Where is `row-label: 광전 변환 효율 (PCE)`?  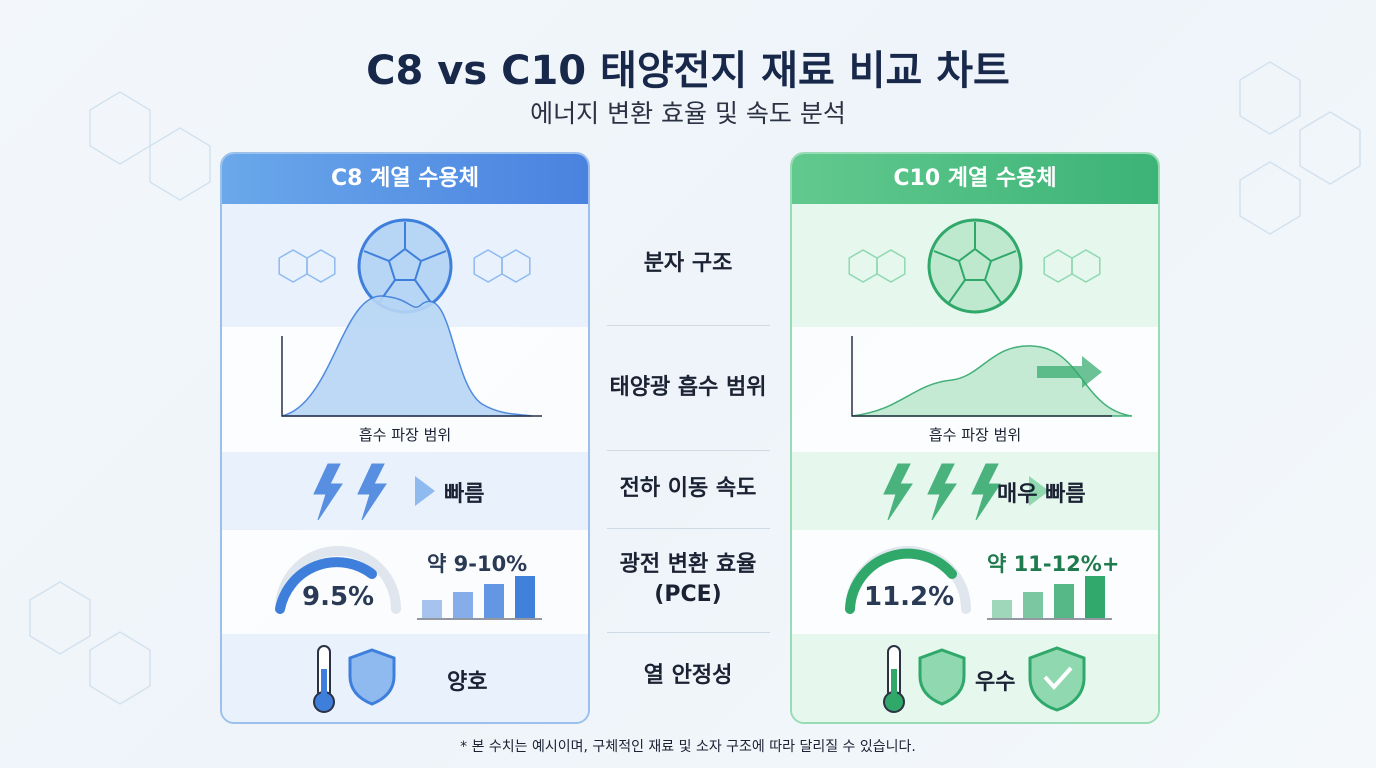 row-label: 광전 변환 효율 (PCE) is located at coordinates (688, 580).